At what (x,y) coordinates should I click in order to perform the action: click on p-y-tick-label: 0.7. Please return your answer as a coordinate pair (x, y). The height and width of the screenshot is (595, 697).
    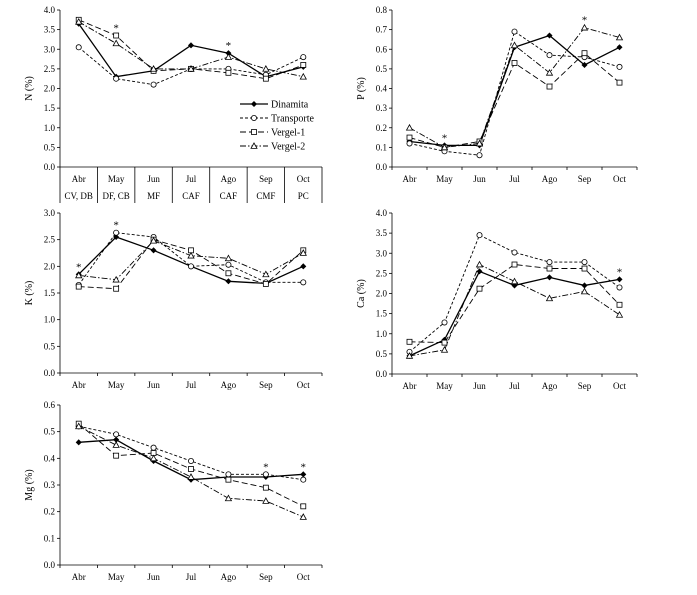
    Looking at the image, I should click on (382, 30).